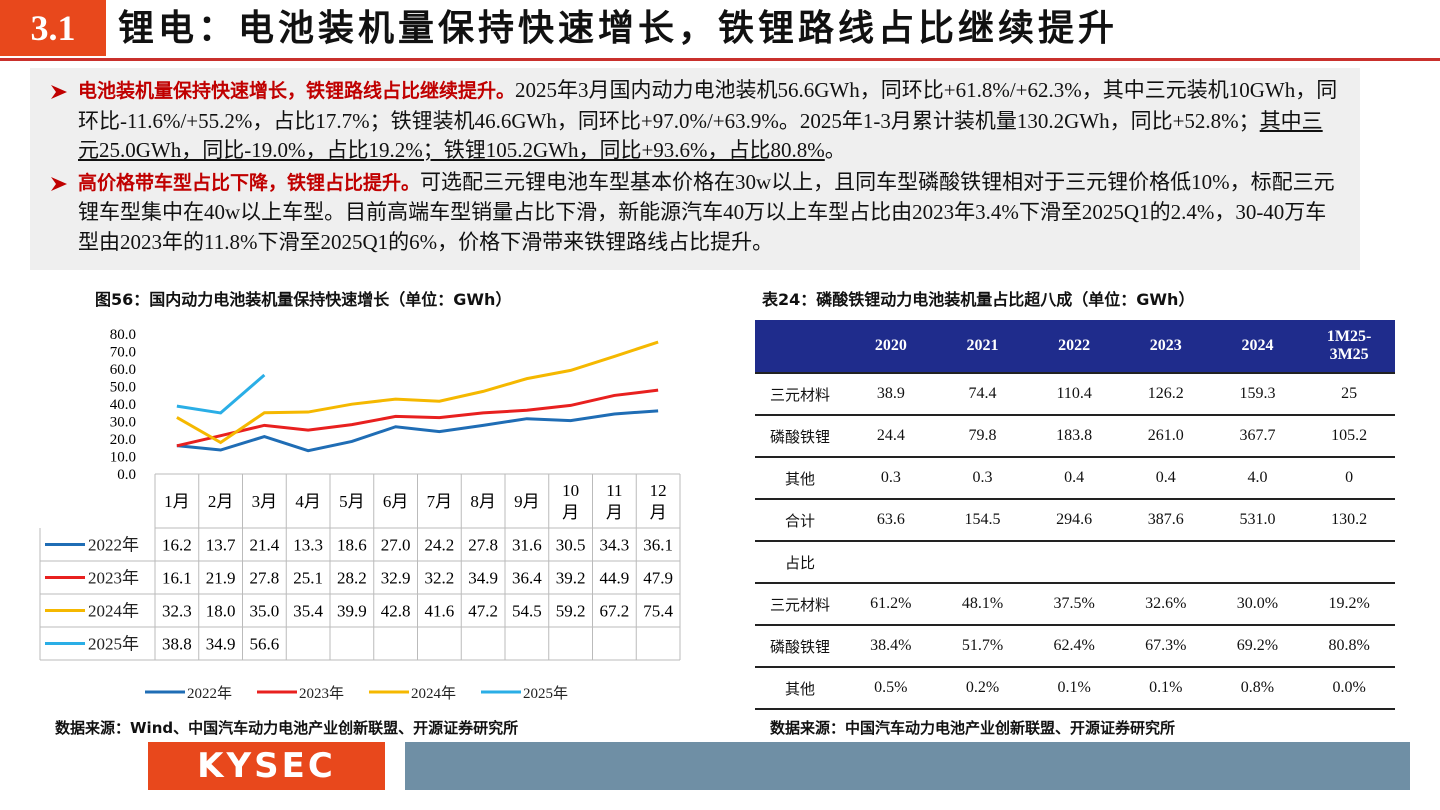  Describe the element at coordinates (1165, 345) in the screenshot. I see `header-text: 2023` at that location.